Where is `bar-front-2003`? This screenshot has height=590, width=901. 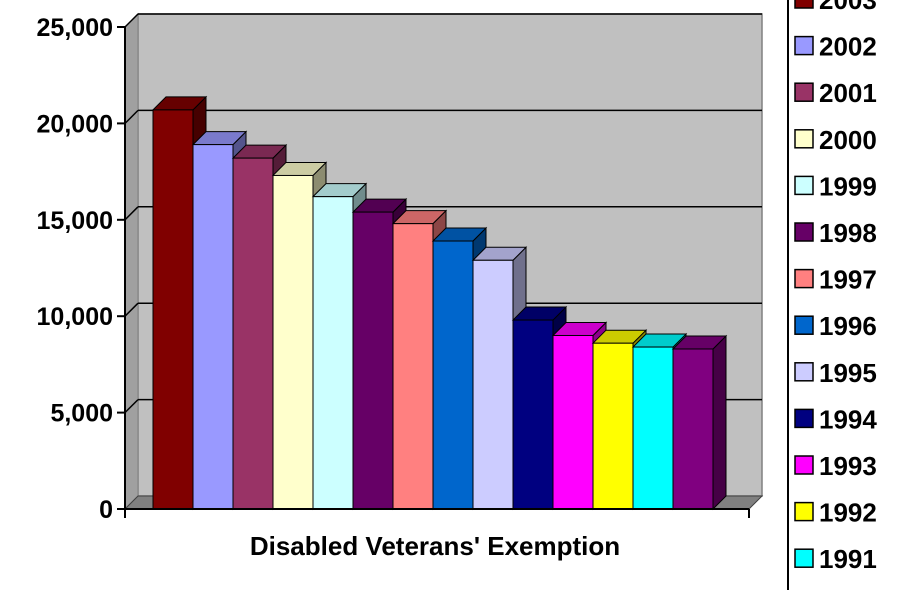 bar-front-2003 is located at coordinates (173, 309).